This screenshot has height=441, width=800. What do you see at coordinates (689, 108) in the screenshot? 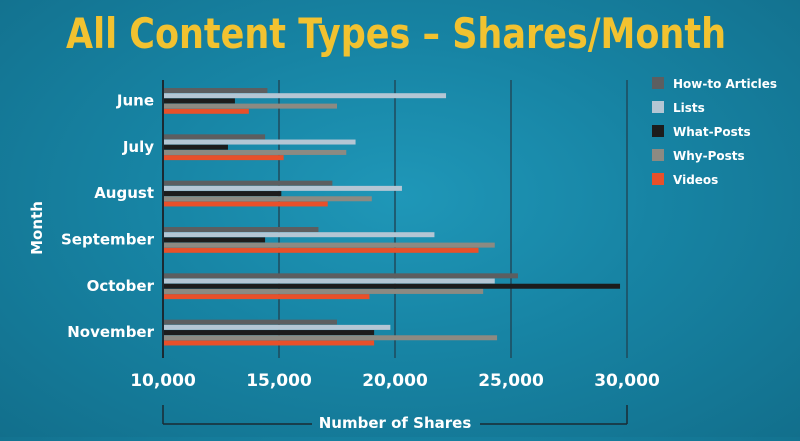
I see `legend-label: Lists` at bounding box center [689, 108].